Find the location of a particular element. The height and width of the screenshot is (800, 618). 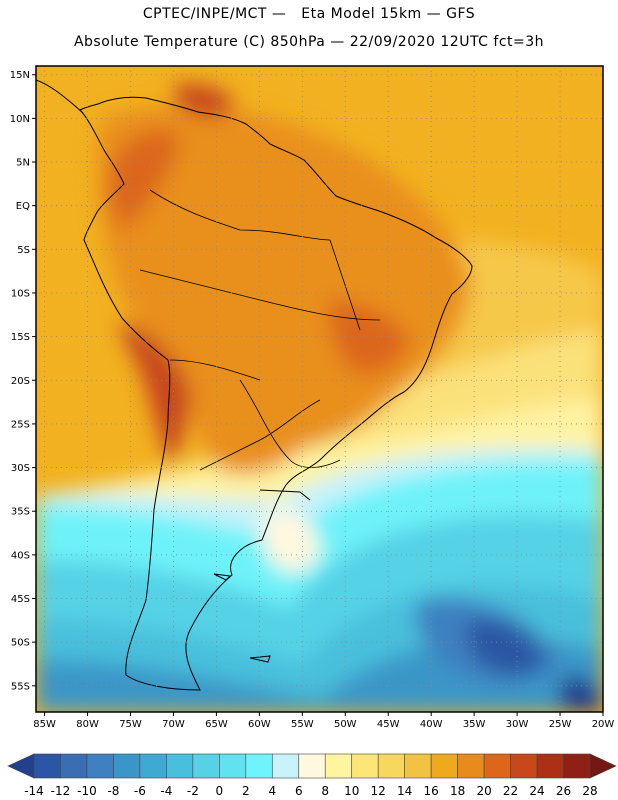

lat-label-15s: 15S is located at coordinates (20, 337).